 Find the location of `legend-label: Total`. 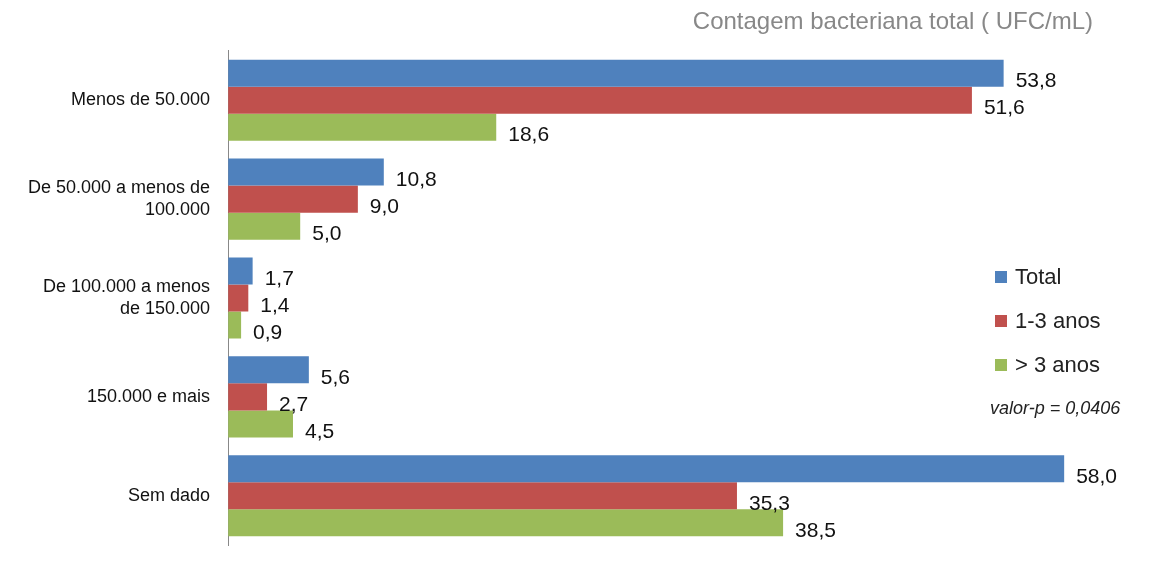

legend-label: Total is located at coordinates (1038, 277).